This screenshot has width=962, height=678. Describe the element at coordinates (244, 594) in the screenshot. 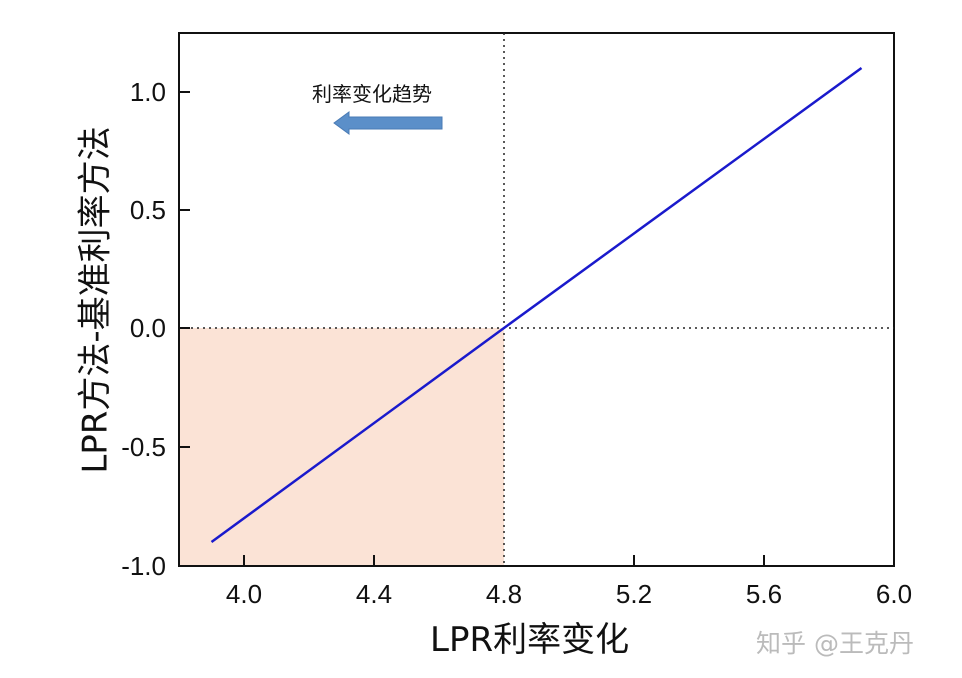

I see `svg-text: 4.0` at that location.